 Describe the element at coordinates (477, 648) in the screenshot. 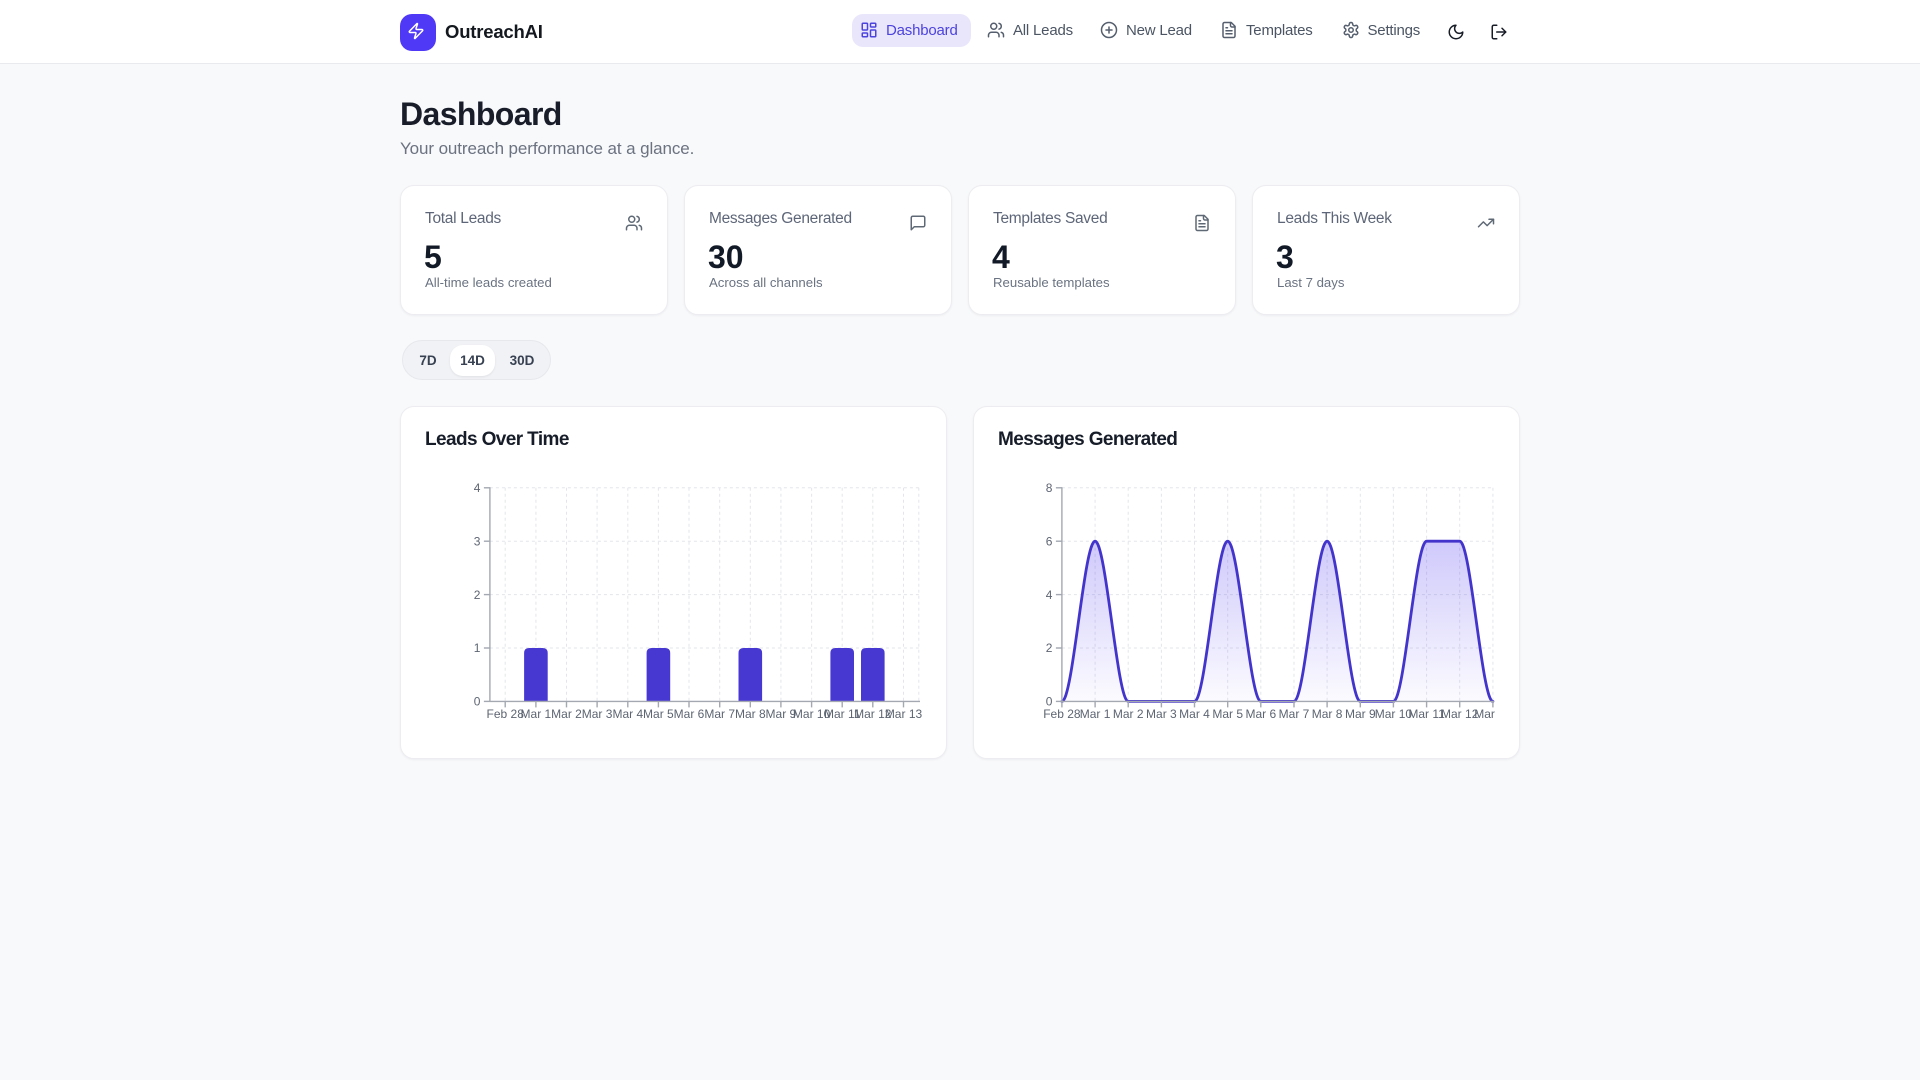

I see `svg-text: 1` at that location.